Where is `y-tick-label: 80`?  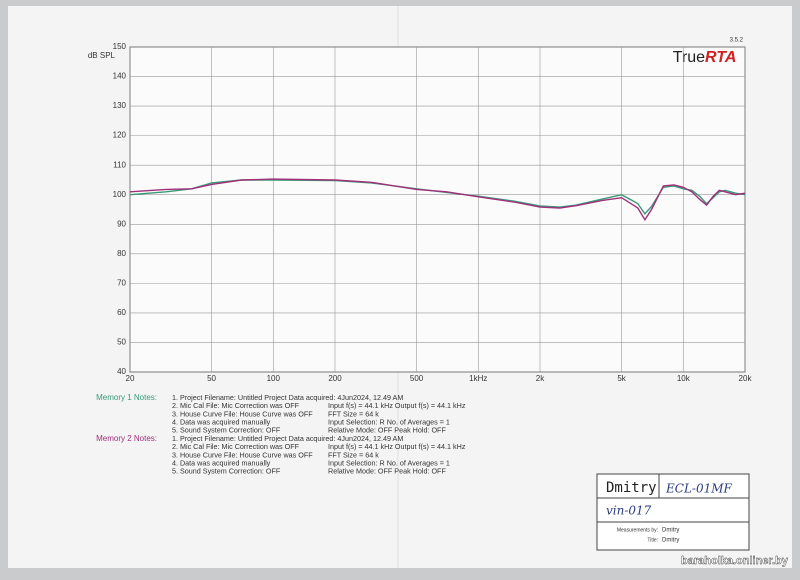
y-tick-label: 80 is located at coordinates (121, 253).